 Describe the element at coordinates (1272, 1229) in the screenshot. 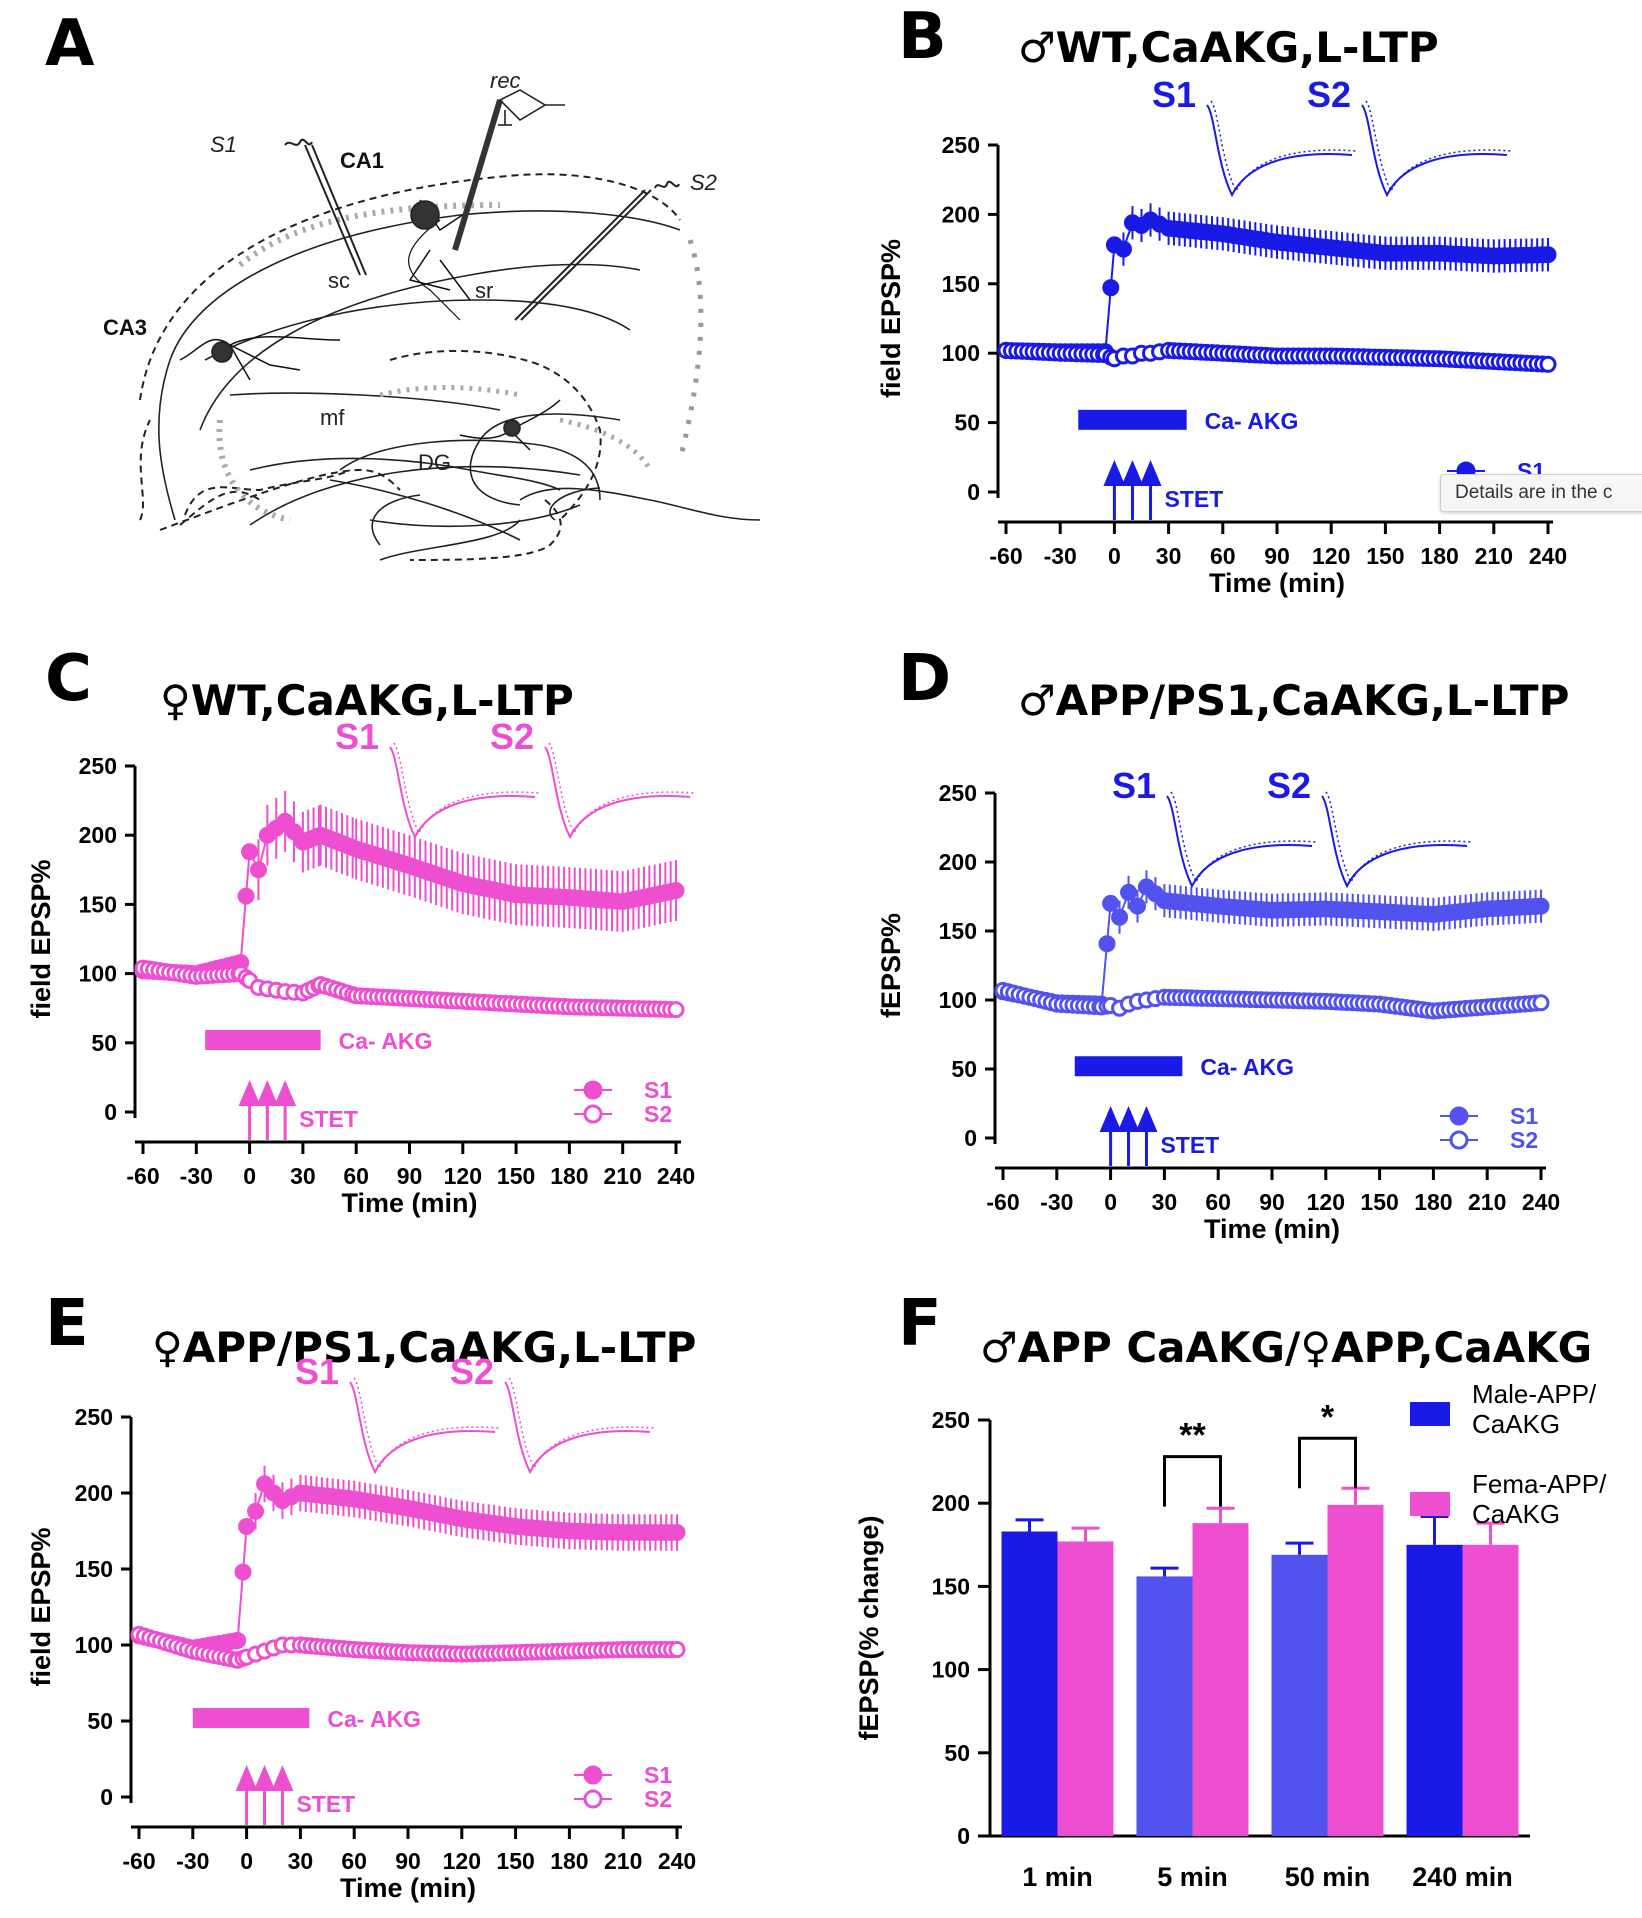

I see `x-axis-label: Time (min)` at that location.